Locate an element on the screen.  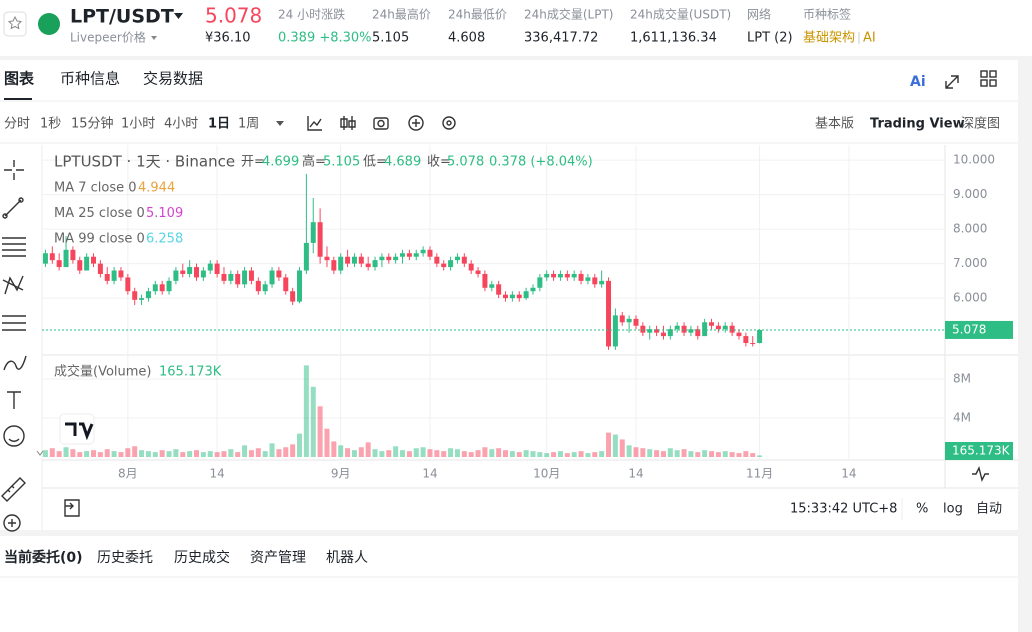
favorite-box is located at coordinates (15, 24).